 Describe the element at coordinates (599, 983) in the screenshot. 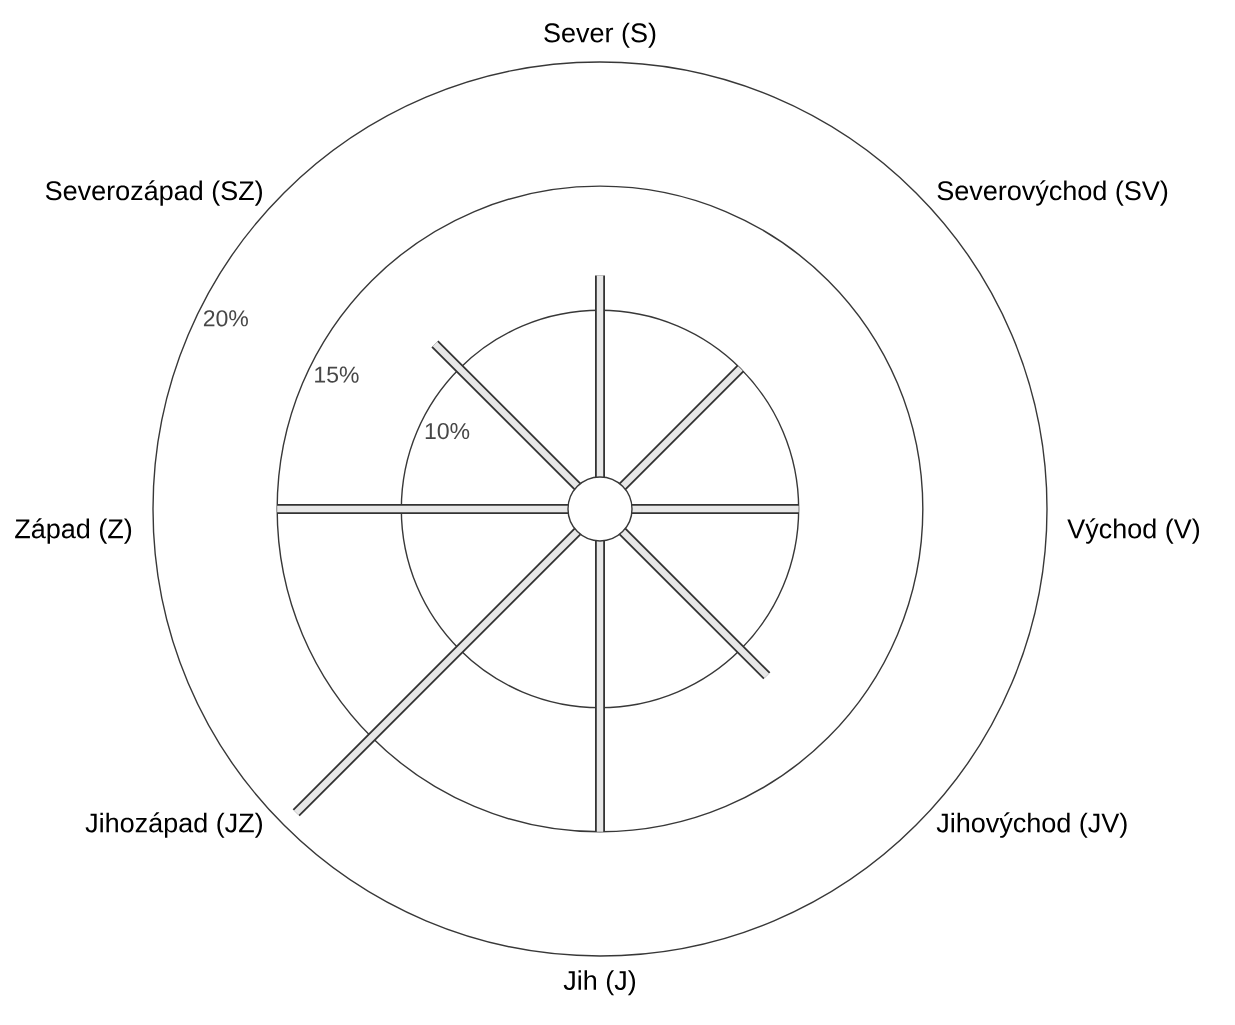

I see `spoke-label: Jih (J)` at that location.